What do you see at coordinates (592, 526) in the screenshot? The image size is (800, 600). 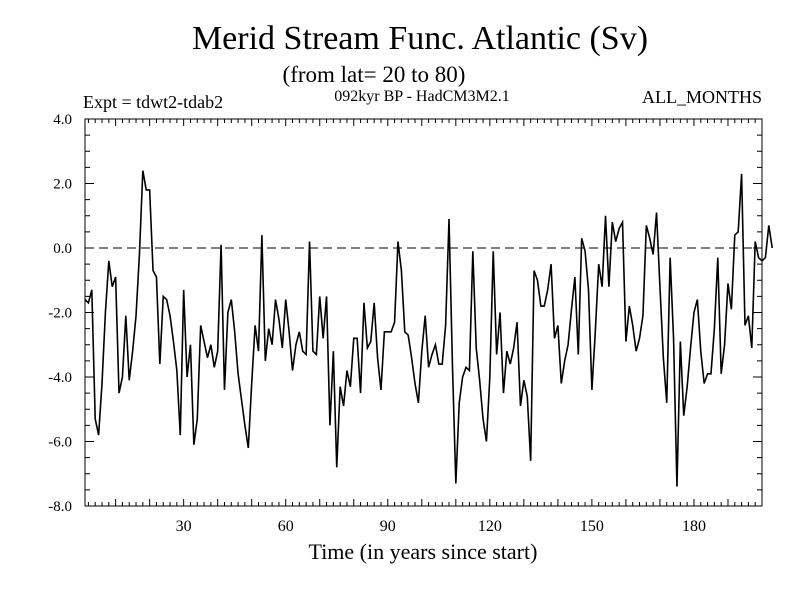 I see `x-tick-label: 150` at bounding box center [592, 526].